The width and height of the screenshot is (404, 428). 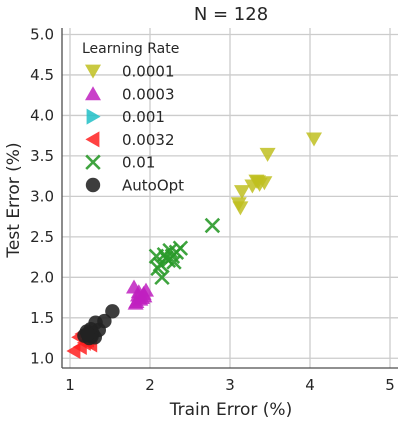 I want to click on x-axis-label: Train Error (%), so click(x=230, y=410).